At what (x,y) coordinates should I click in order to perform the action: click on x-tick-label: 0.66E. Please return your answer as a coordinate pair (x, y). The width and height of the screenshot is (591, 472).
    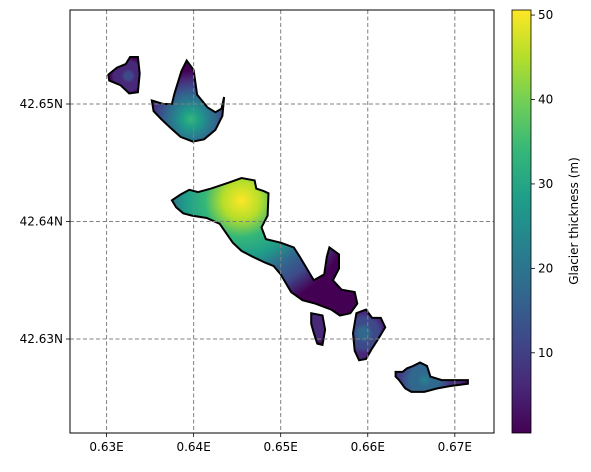
    Looking at the image, I should click on (368, 447).